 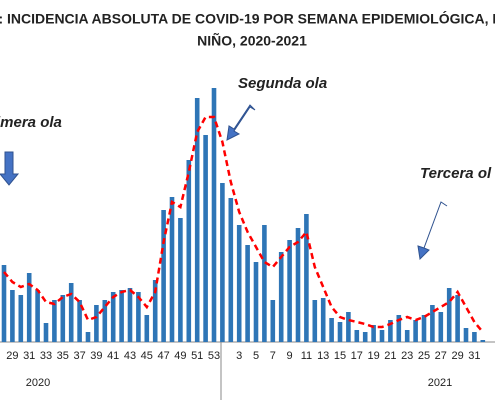 What do you see at coordinates (163, 356) in the screenshot?
I see `x-tick-label: 47` at bounding box center [163, 356].